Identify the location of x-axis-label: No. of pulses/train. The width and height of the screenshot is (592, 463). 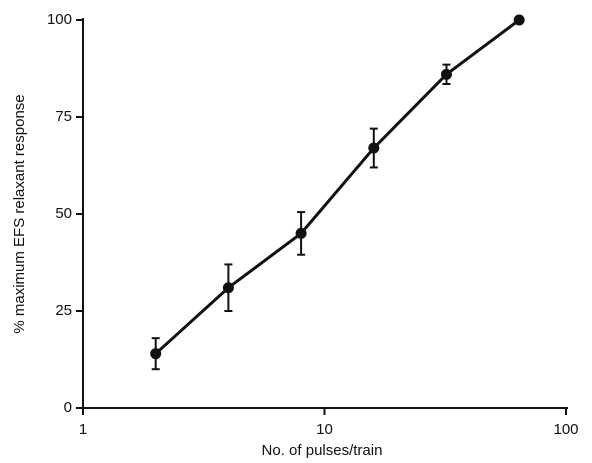
(322, 450).